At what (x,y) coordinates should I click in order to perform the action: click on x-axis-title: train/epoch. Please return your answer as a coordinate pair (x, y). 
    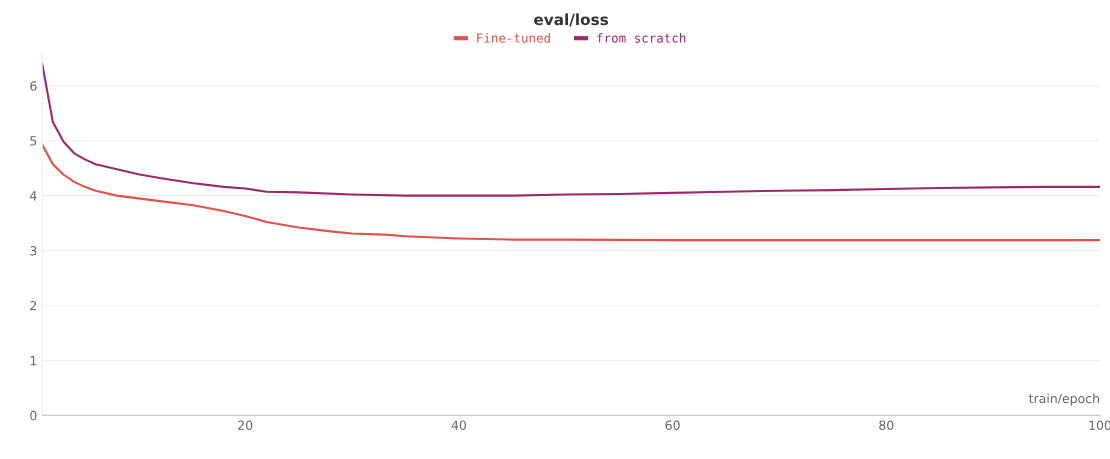
    Looking at the image, I should click on (1063, 399).